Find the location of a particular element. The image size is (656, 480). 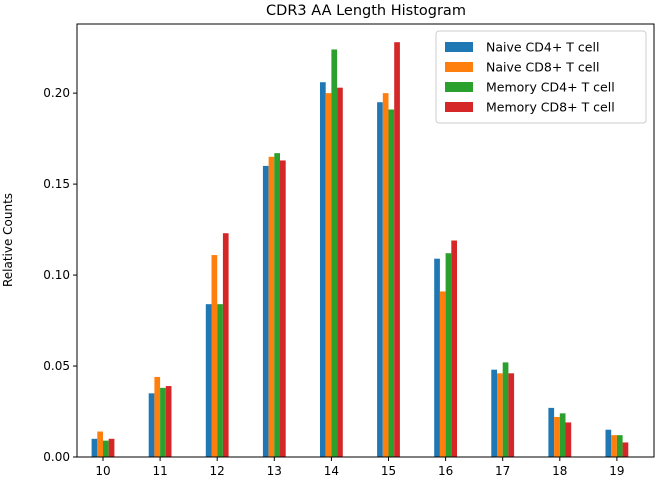

legend-label: Memory CD4+ T cell is located at coordinates (550, 87).